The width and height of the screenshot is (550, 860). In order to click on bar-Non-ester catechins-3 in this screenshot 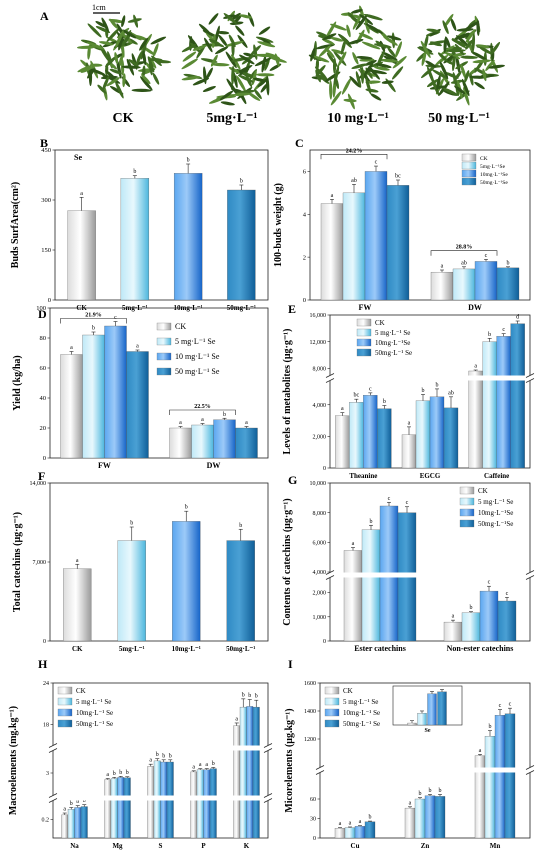, I will do `click(507, 621)`.